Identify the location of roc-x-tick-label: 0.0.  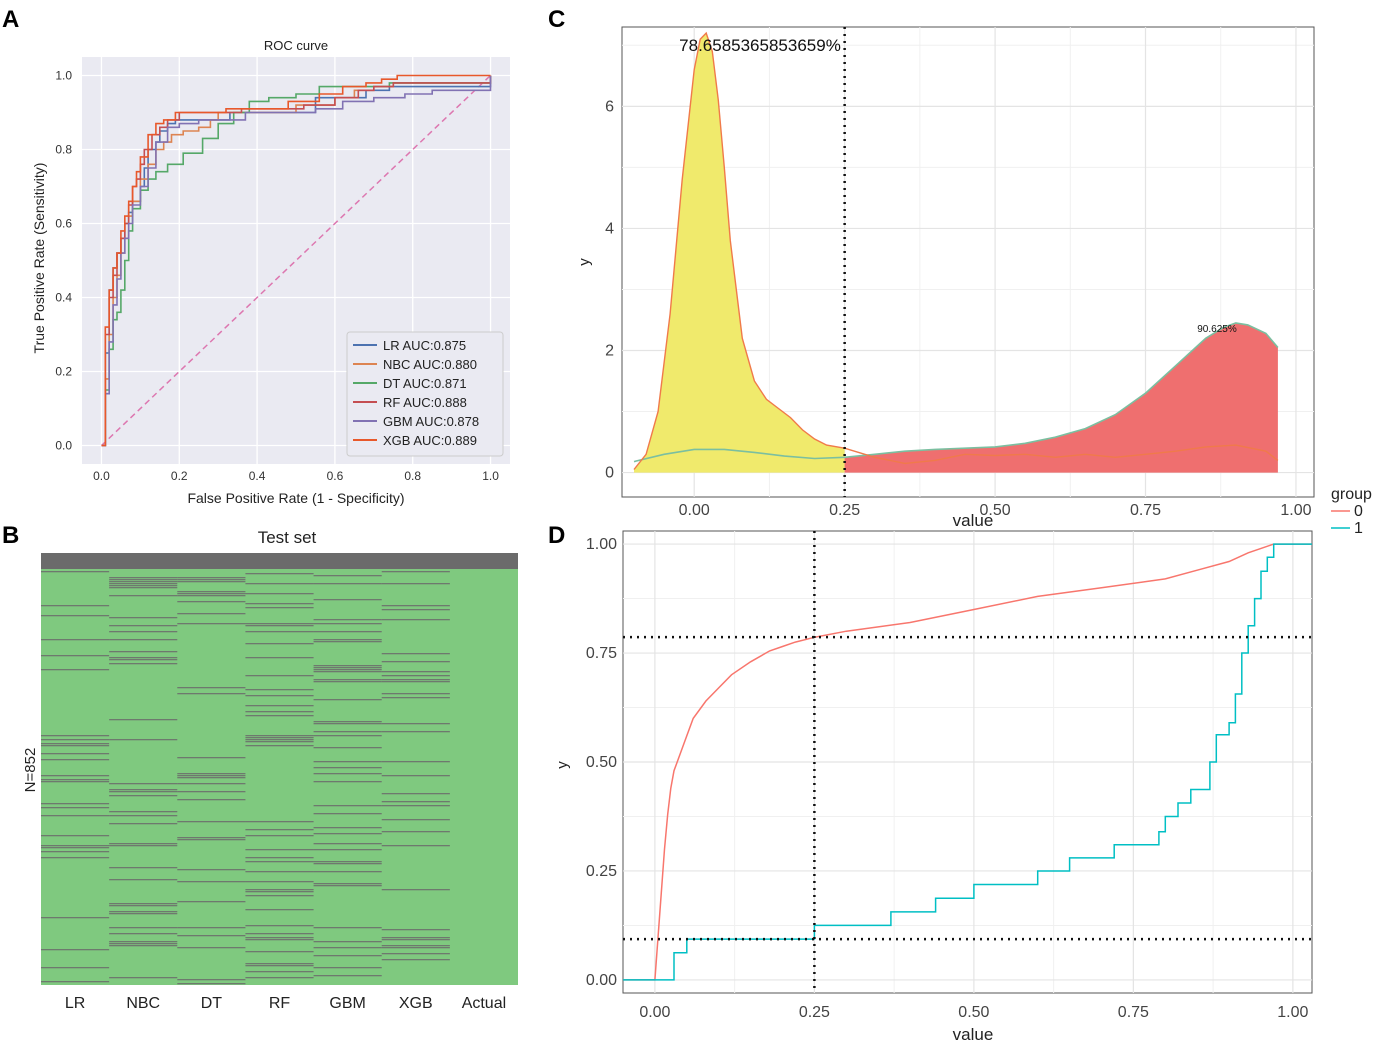
(101, 476).